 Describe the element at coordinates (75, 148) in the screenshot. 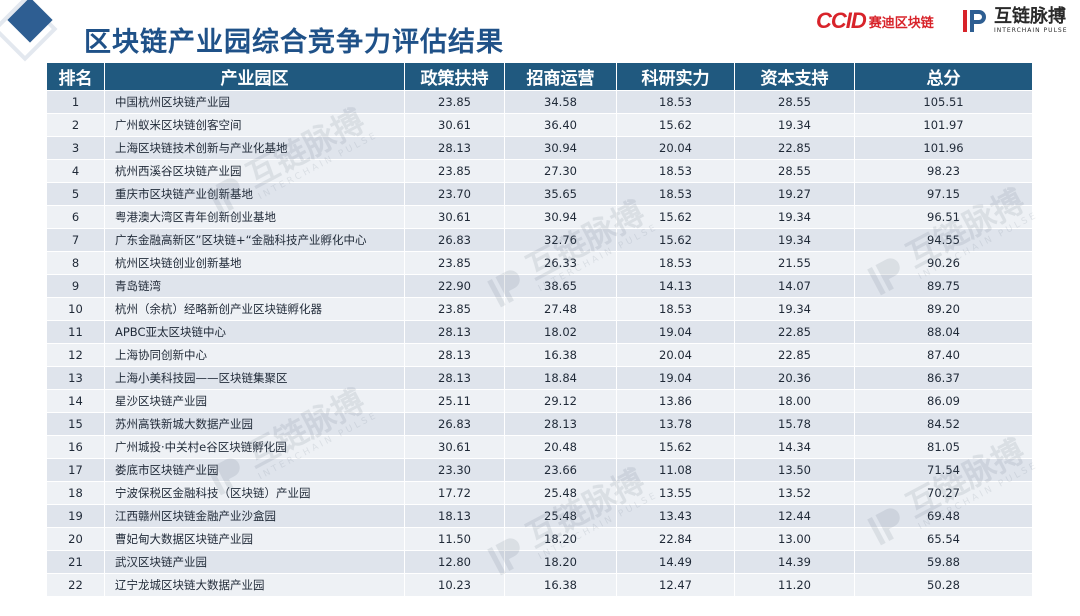

I see `cell-rank: 3` at that location.